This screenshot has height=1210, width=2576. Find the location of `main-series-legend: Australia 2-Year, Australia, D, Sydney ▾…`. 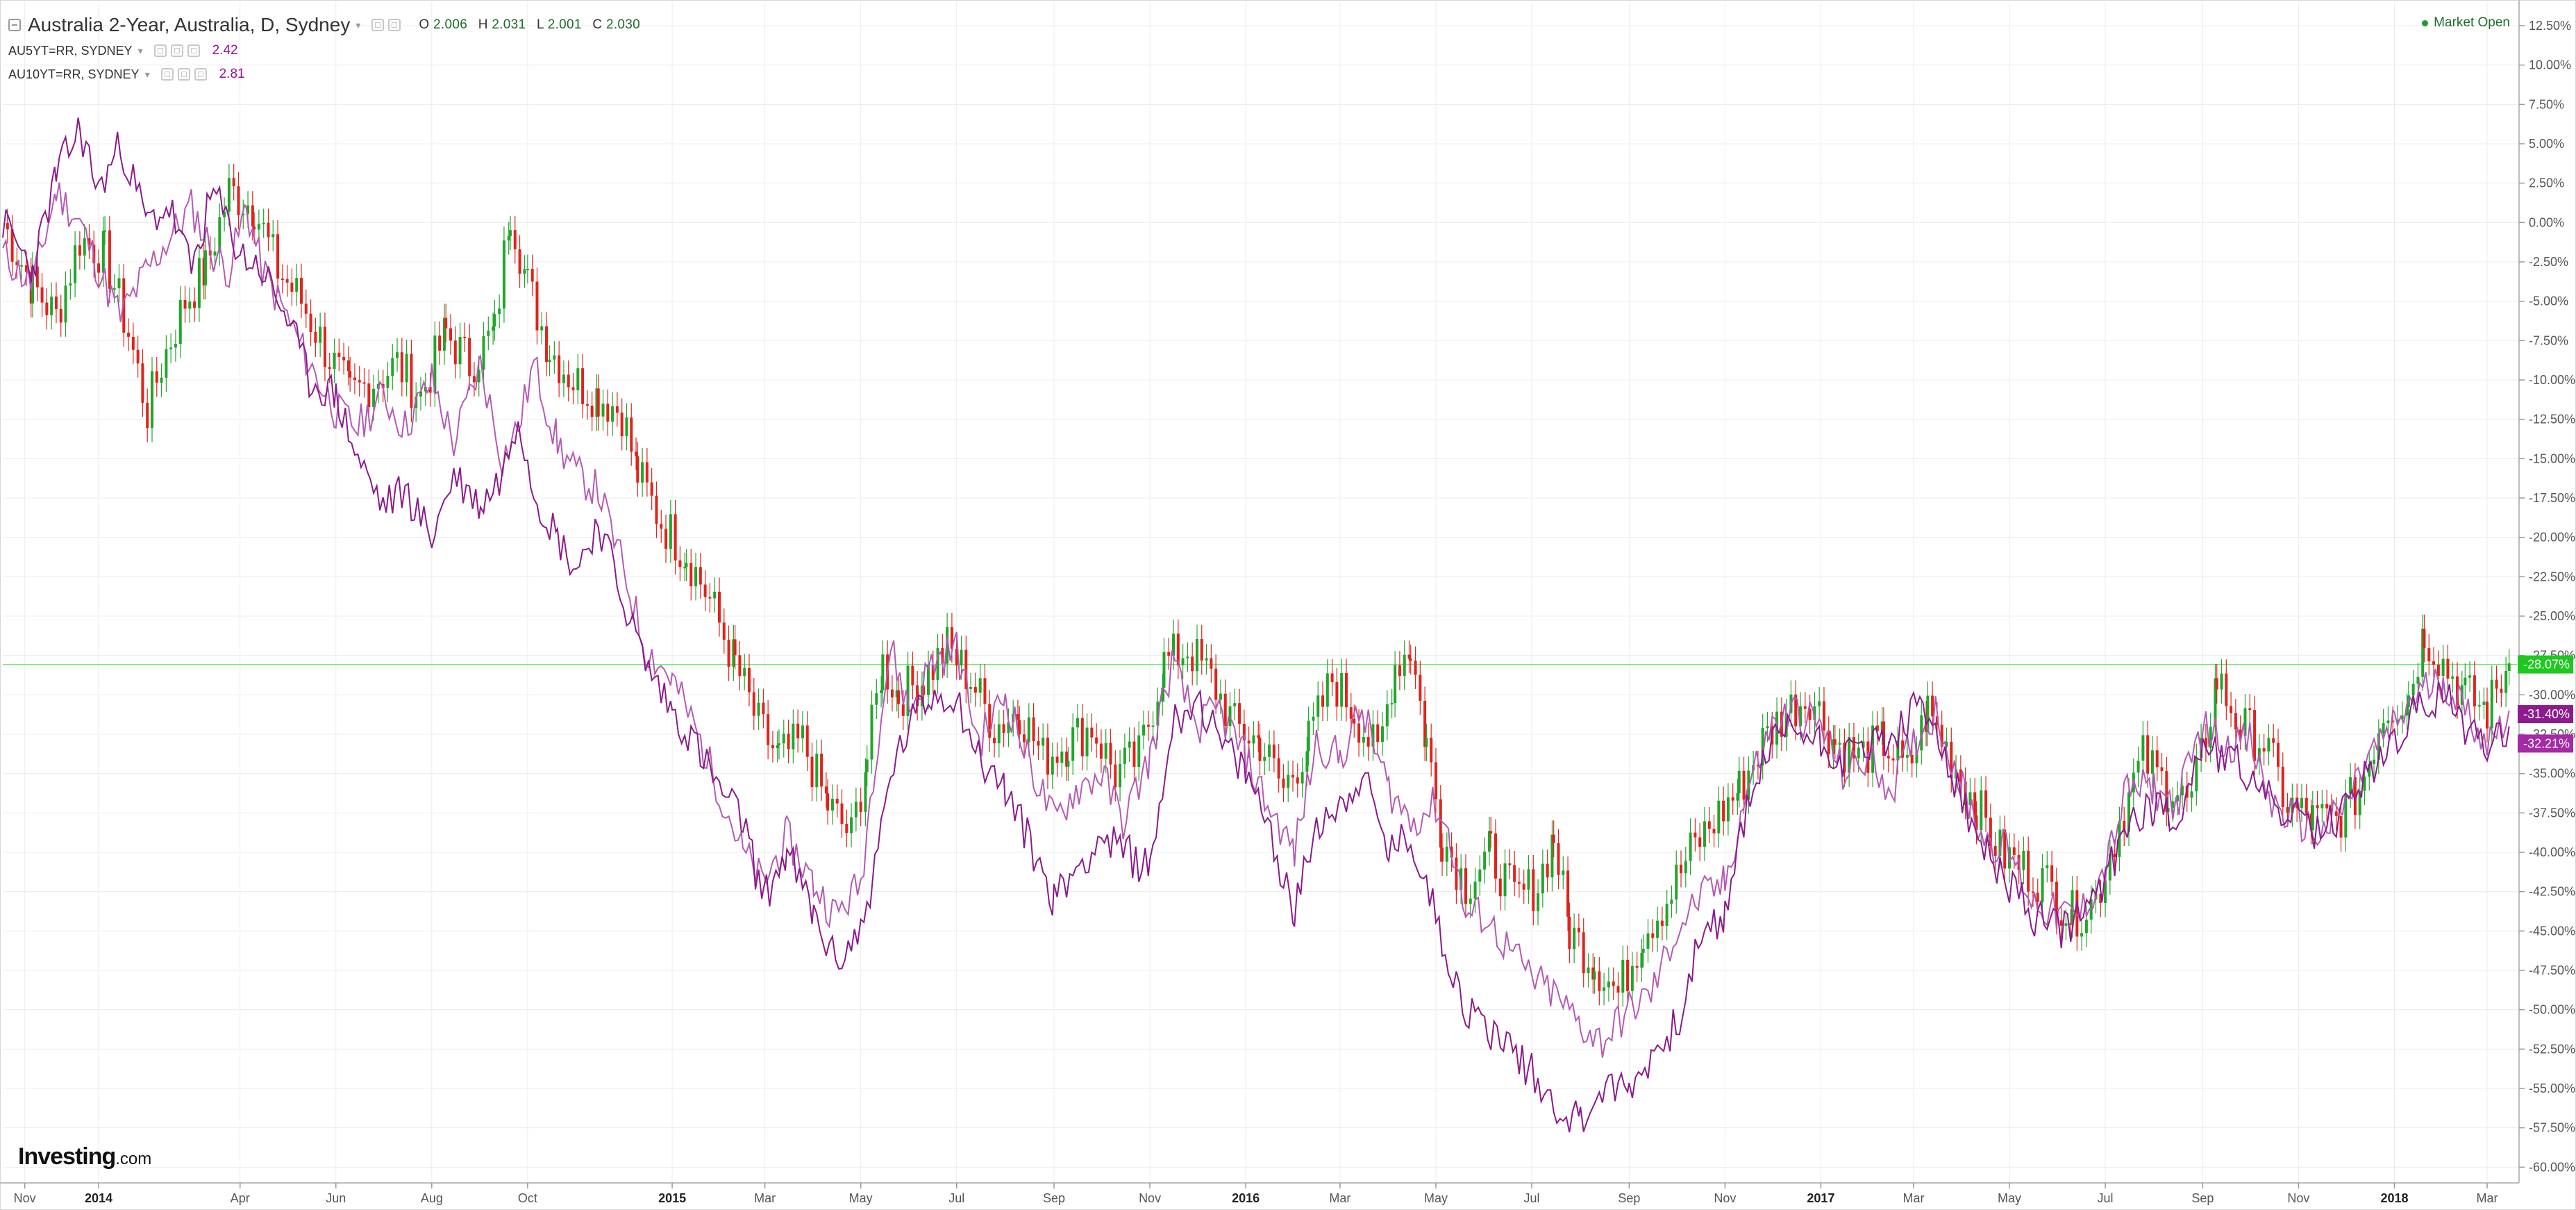

main-series-legend: Australia 2-Year, Australia, D, Sydney ▾… is located at coordinates (327, 25).